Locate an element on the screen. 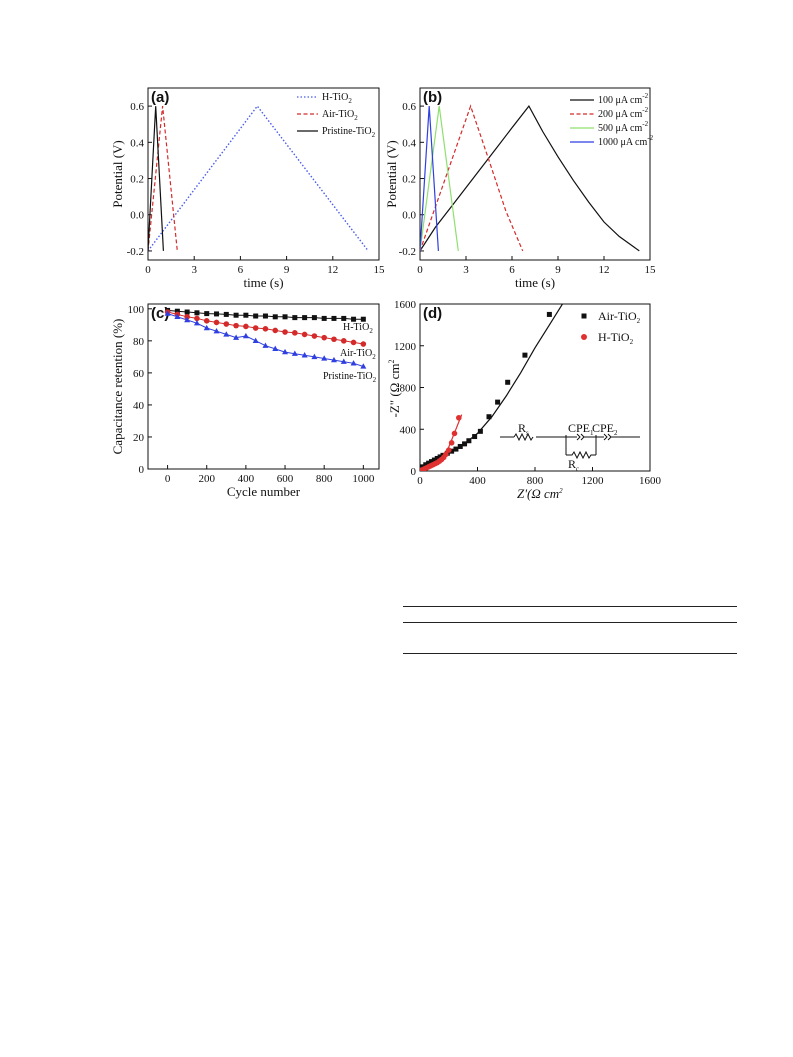 This screenshot has width=793, height=1057. legend-label: 1000 μA cm-2 is located at coordinates (626, 141).